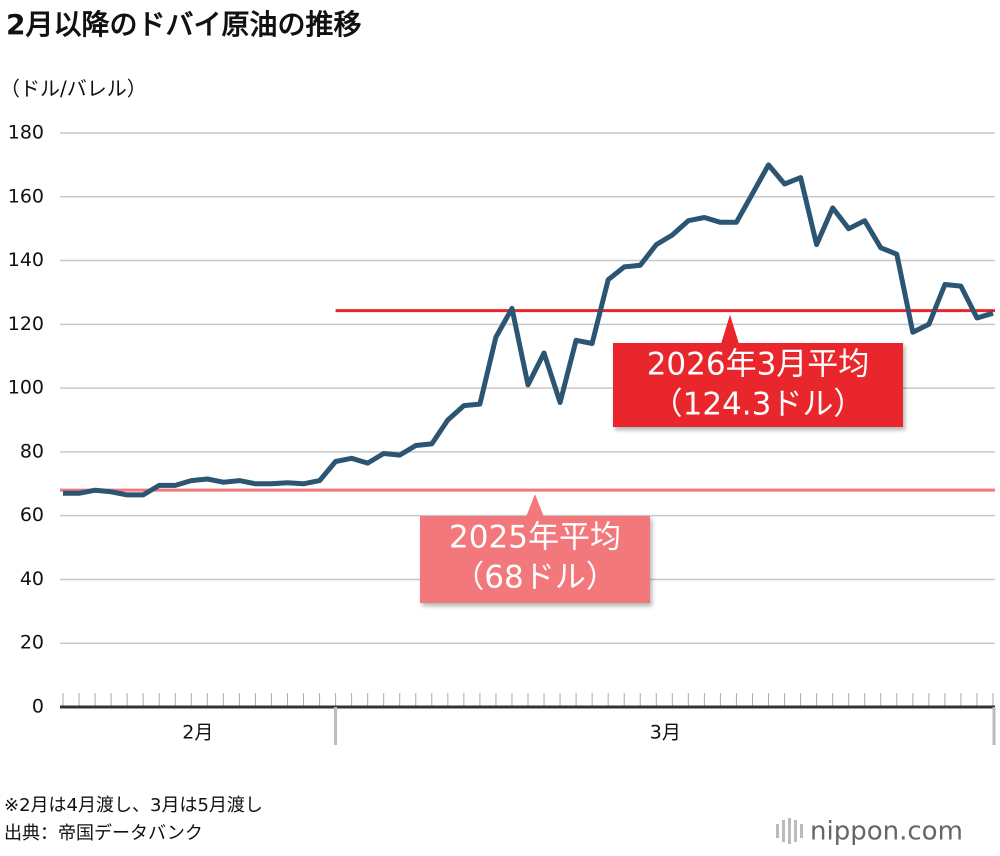 The width and height of the screenshot is (1000, 856). I want to click on label-text: 2025年平均, so click(535, 538).